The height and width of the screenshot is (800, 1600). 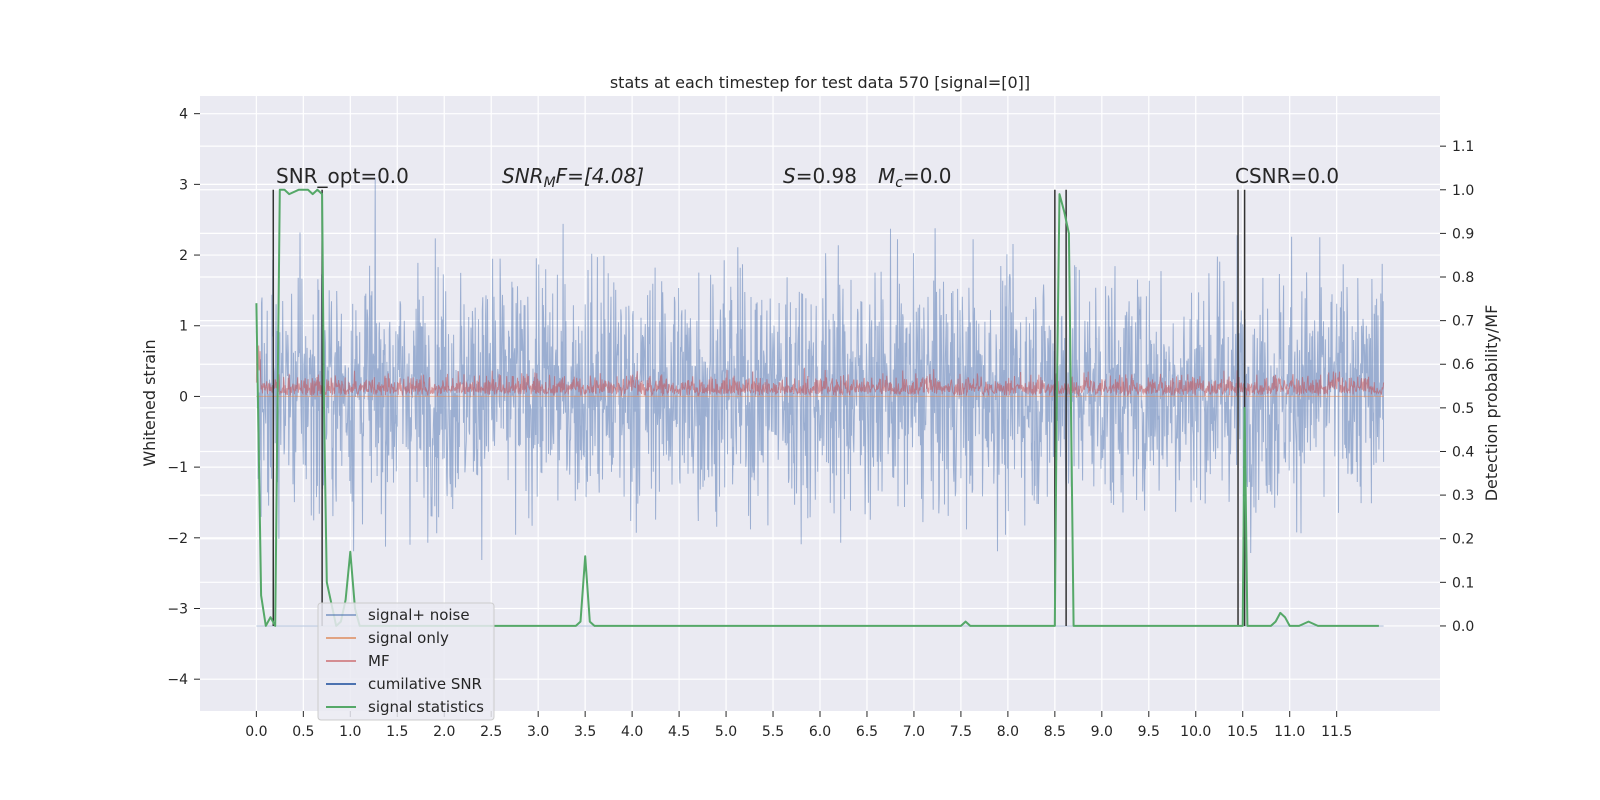 What do you see at coordinates (927, 176) in the screenshot?
I see `annotation-mc-value: =0.0` at bounding box center [927, 176].